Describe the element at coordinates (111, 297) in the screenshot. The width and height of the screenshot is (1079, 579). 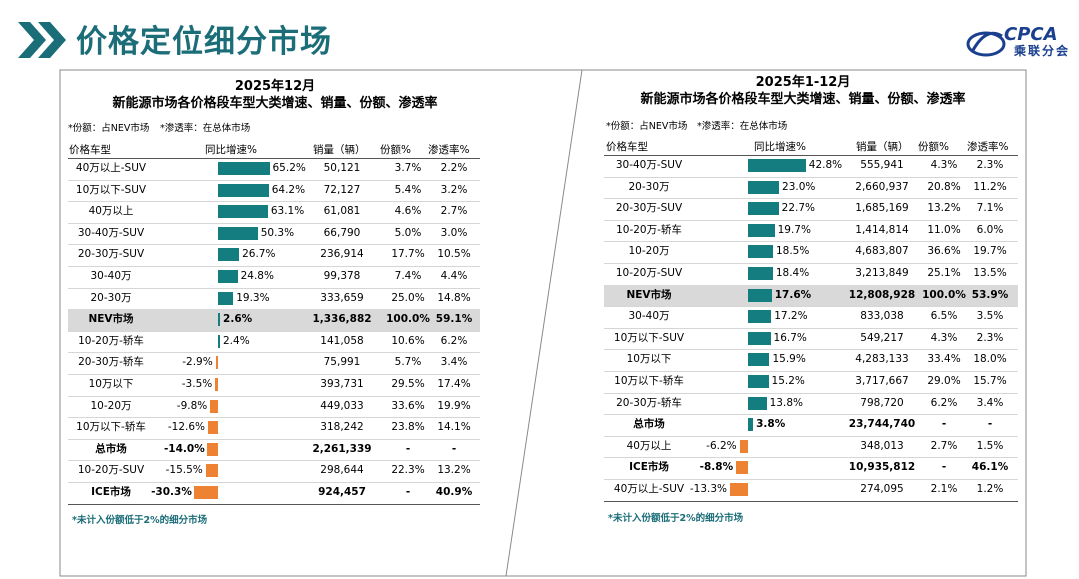
I see `row-name: 20-30万` at that location.